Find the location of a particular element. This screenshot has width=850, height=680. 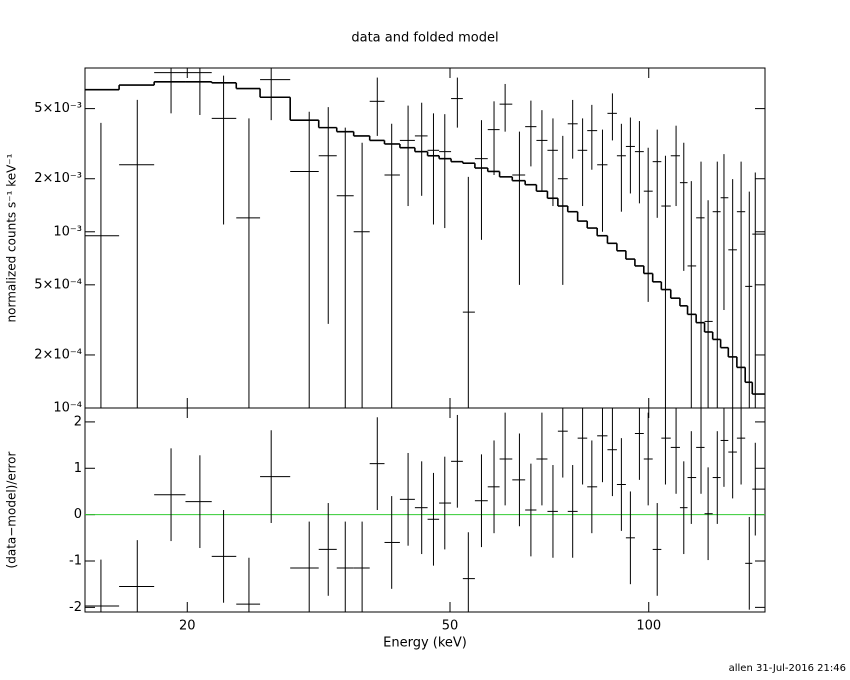

x-tick-label: 100 is located at coordinates (648, 626).